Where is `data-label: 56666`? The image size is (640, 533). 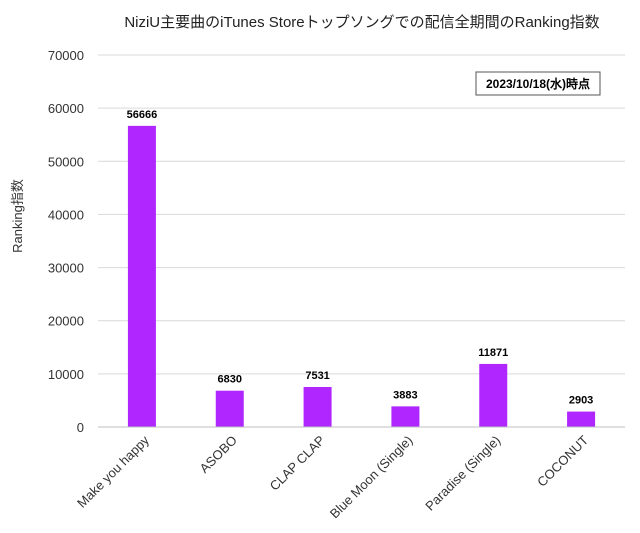 data-label: 56666 is located at coordinates (142, 115).